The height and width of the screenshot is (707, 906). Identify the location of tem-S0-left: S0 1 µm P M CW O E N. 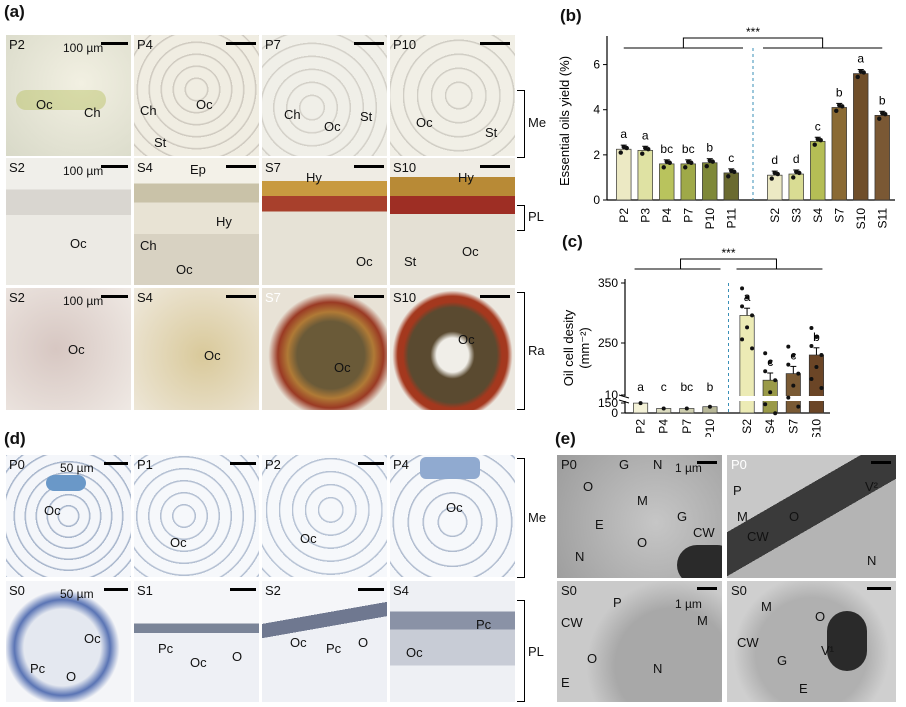
(639, 641).